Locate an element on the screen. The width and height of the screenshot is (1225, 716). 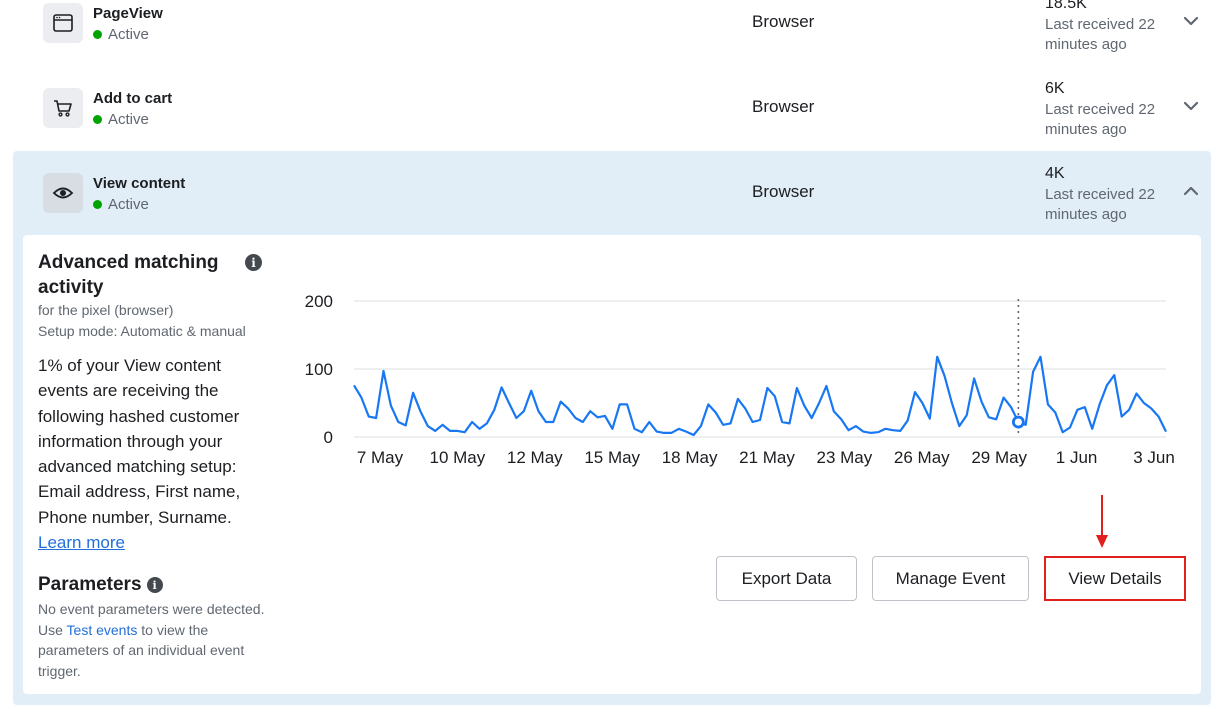
x-tick-label: 12 May is located at coordinates (535, 457).